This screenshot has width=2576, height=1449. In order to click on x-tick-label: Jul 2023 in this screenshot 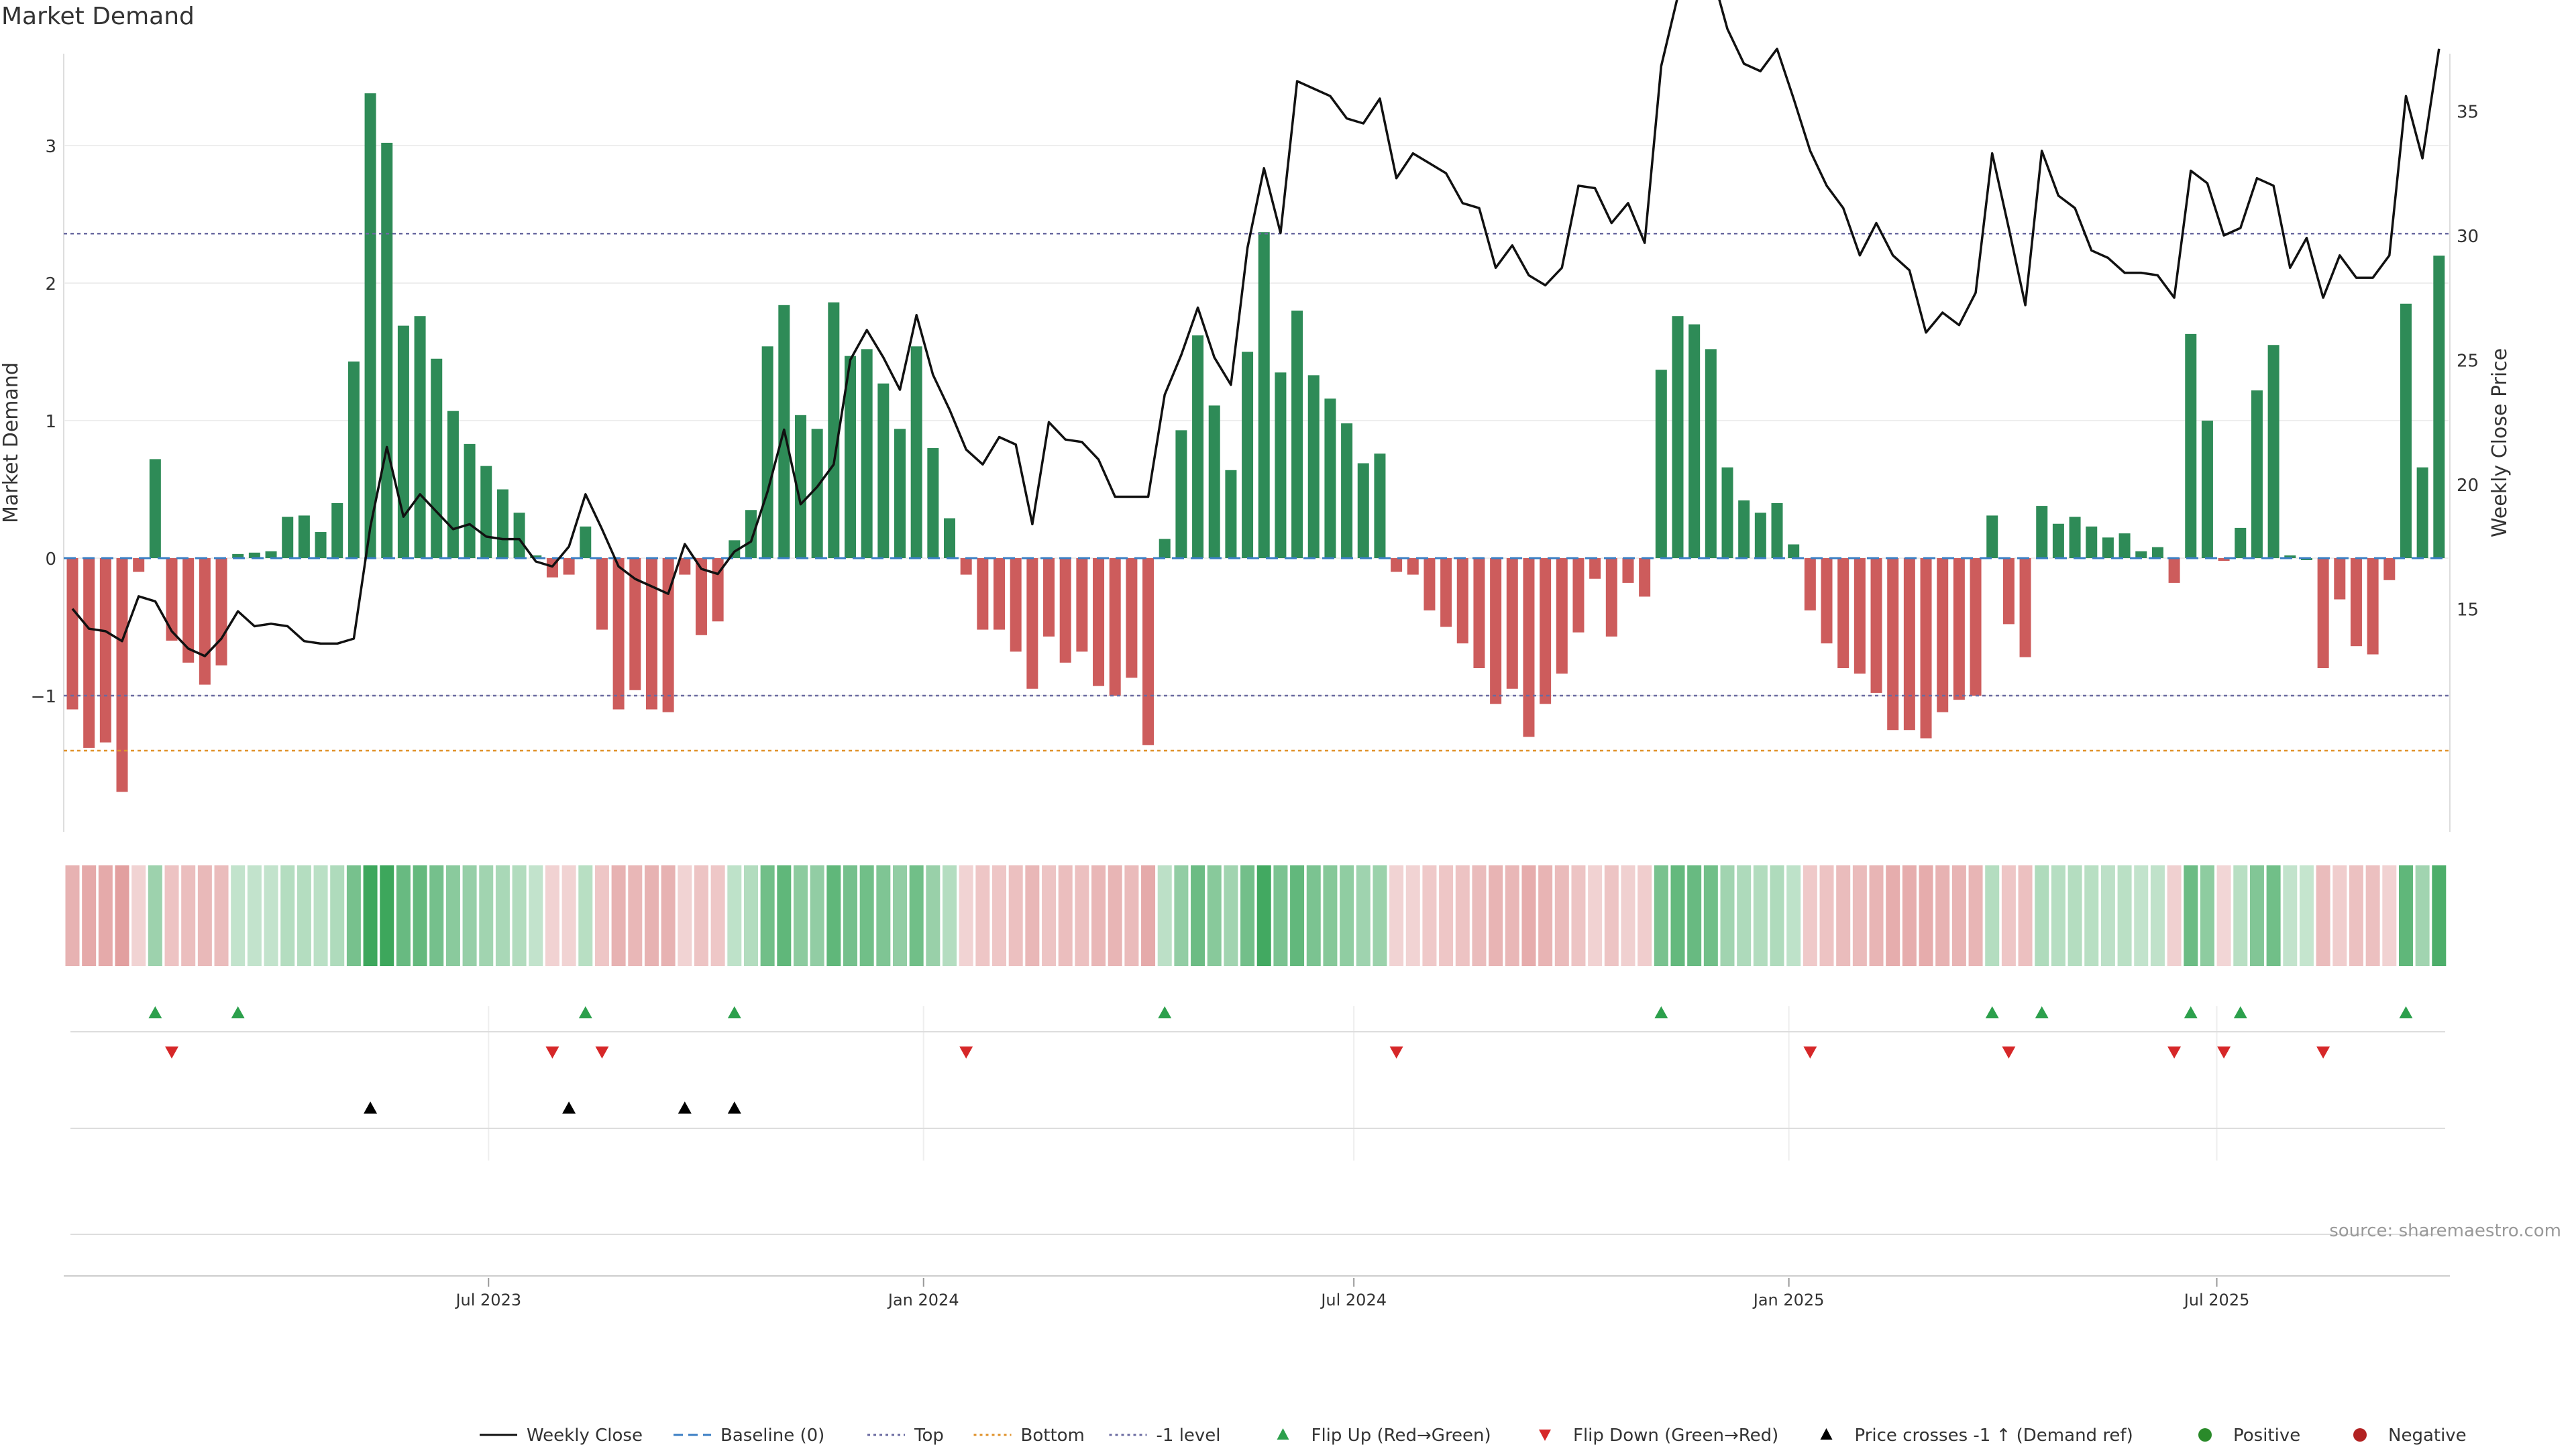, I will do `click(487, 1300)`.